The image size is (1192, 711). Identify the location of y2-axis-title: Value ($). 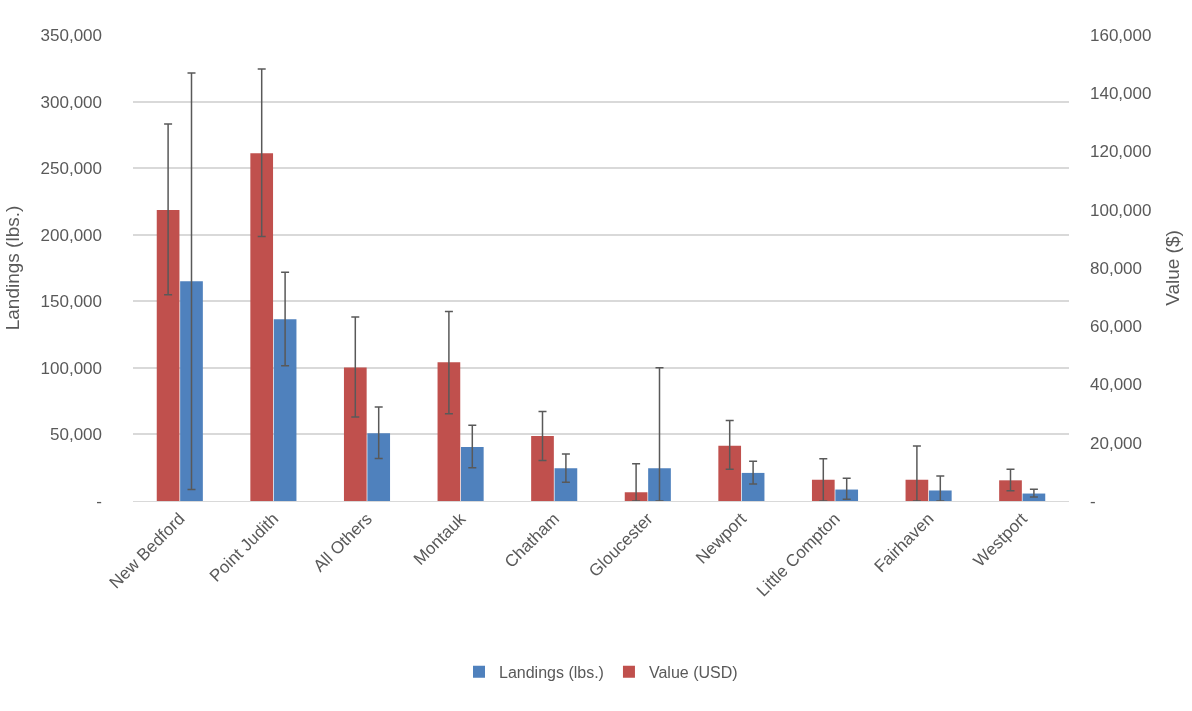
(1173, 268).